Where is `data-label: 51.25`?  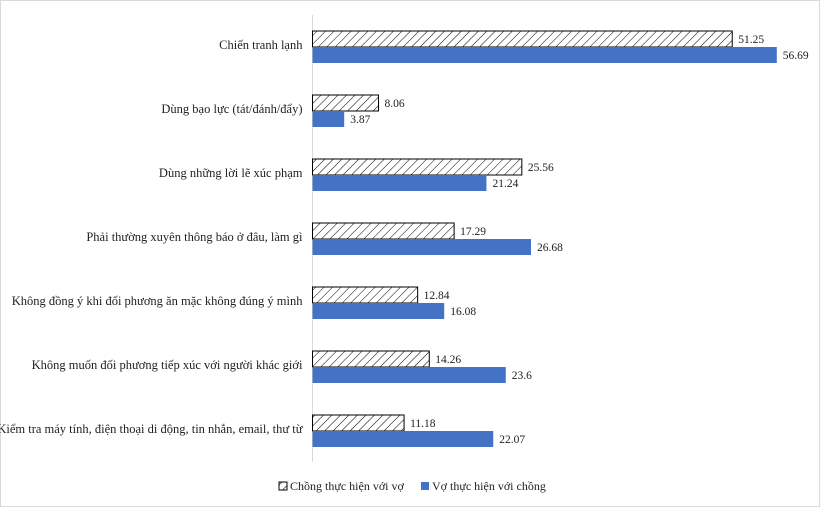
data-label: 51.25 is located at coordinates (751, 40).